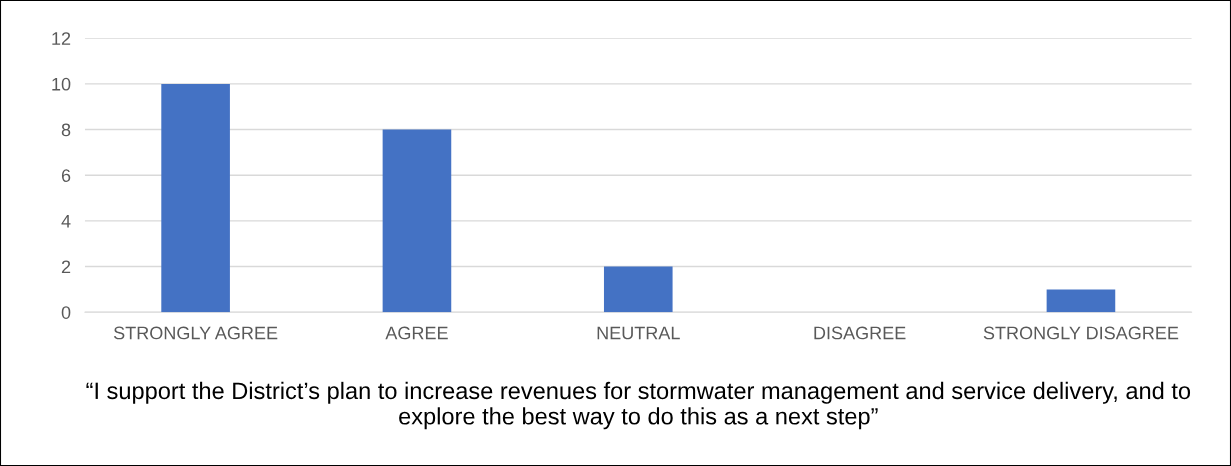 Image resolution: width=1231 pixels, height=466 pixels. Describe the element at coordinates (66, 175) in the screenshot. I see `y-tick-label: 6` at that location.